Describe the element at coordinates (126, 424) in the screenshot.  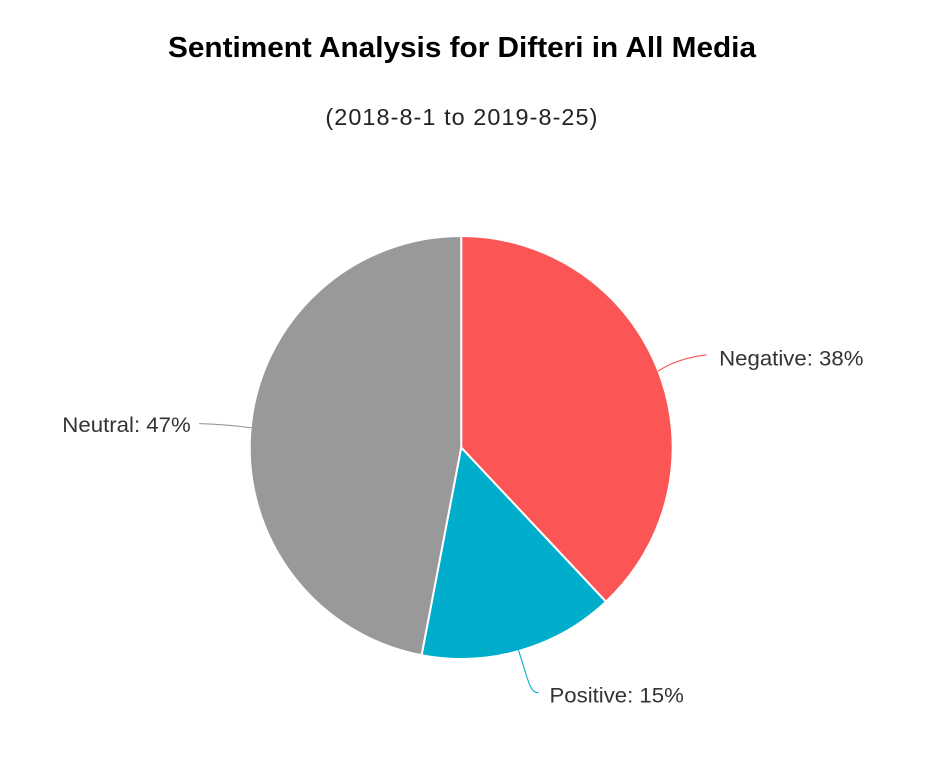
I see `svg-text: Neutral: 47%` at that location.